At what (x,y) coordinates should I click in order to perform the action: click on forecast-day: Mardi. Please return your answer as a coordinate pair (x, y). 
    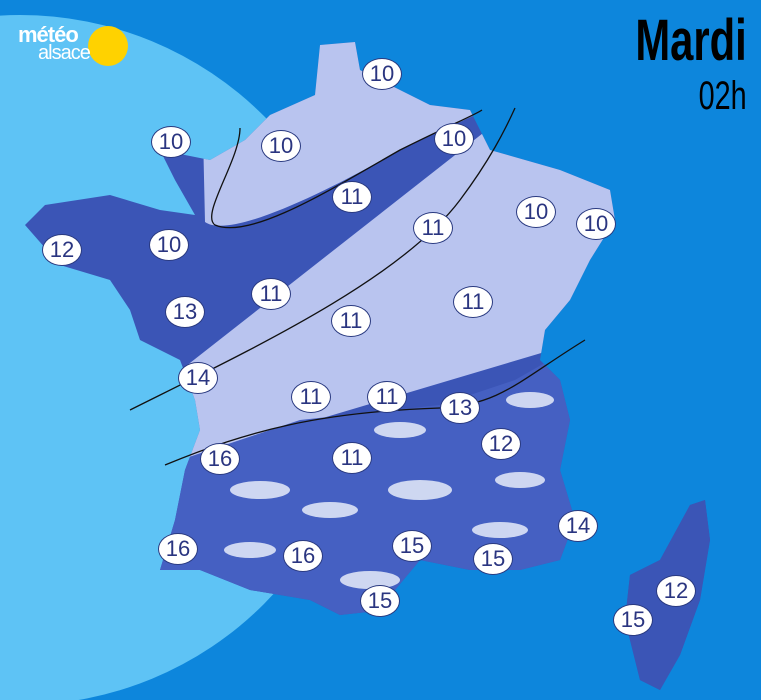
    Looking at the image, I should click on (691, 40).